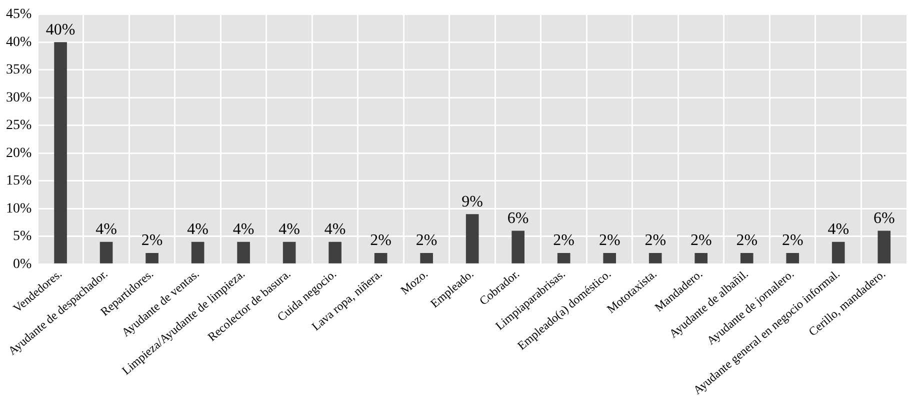 The height and width of the screenshot is (401, 913). Describe the element at coordinates (19, 14) in the screenshot. I see `y-tick-label: 45%` at that location.